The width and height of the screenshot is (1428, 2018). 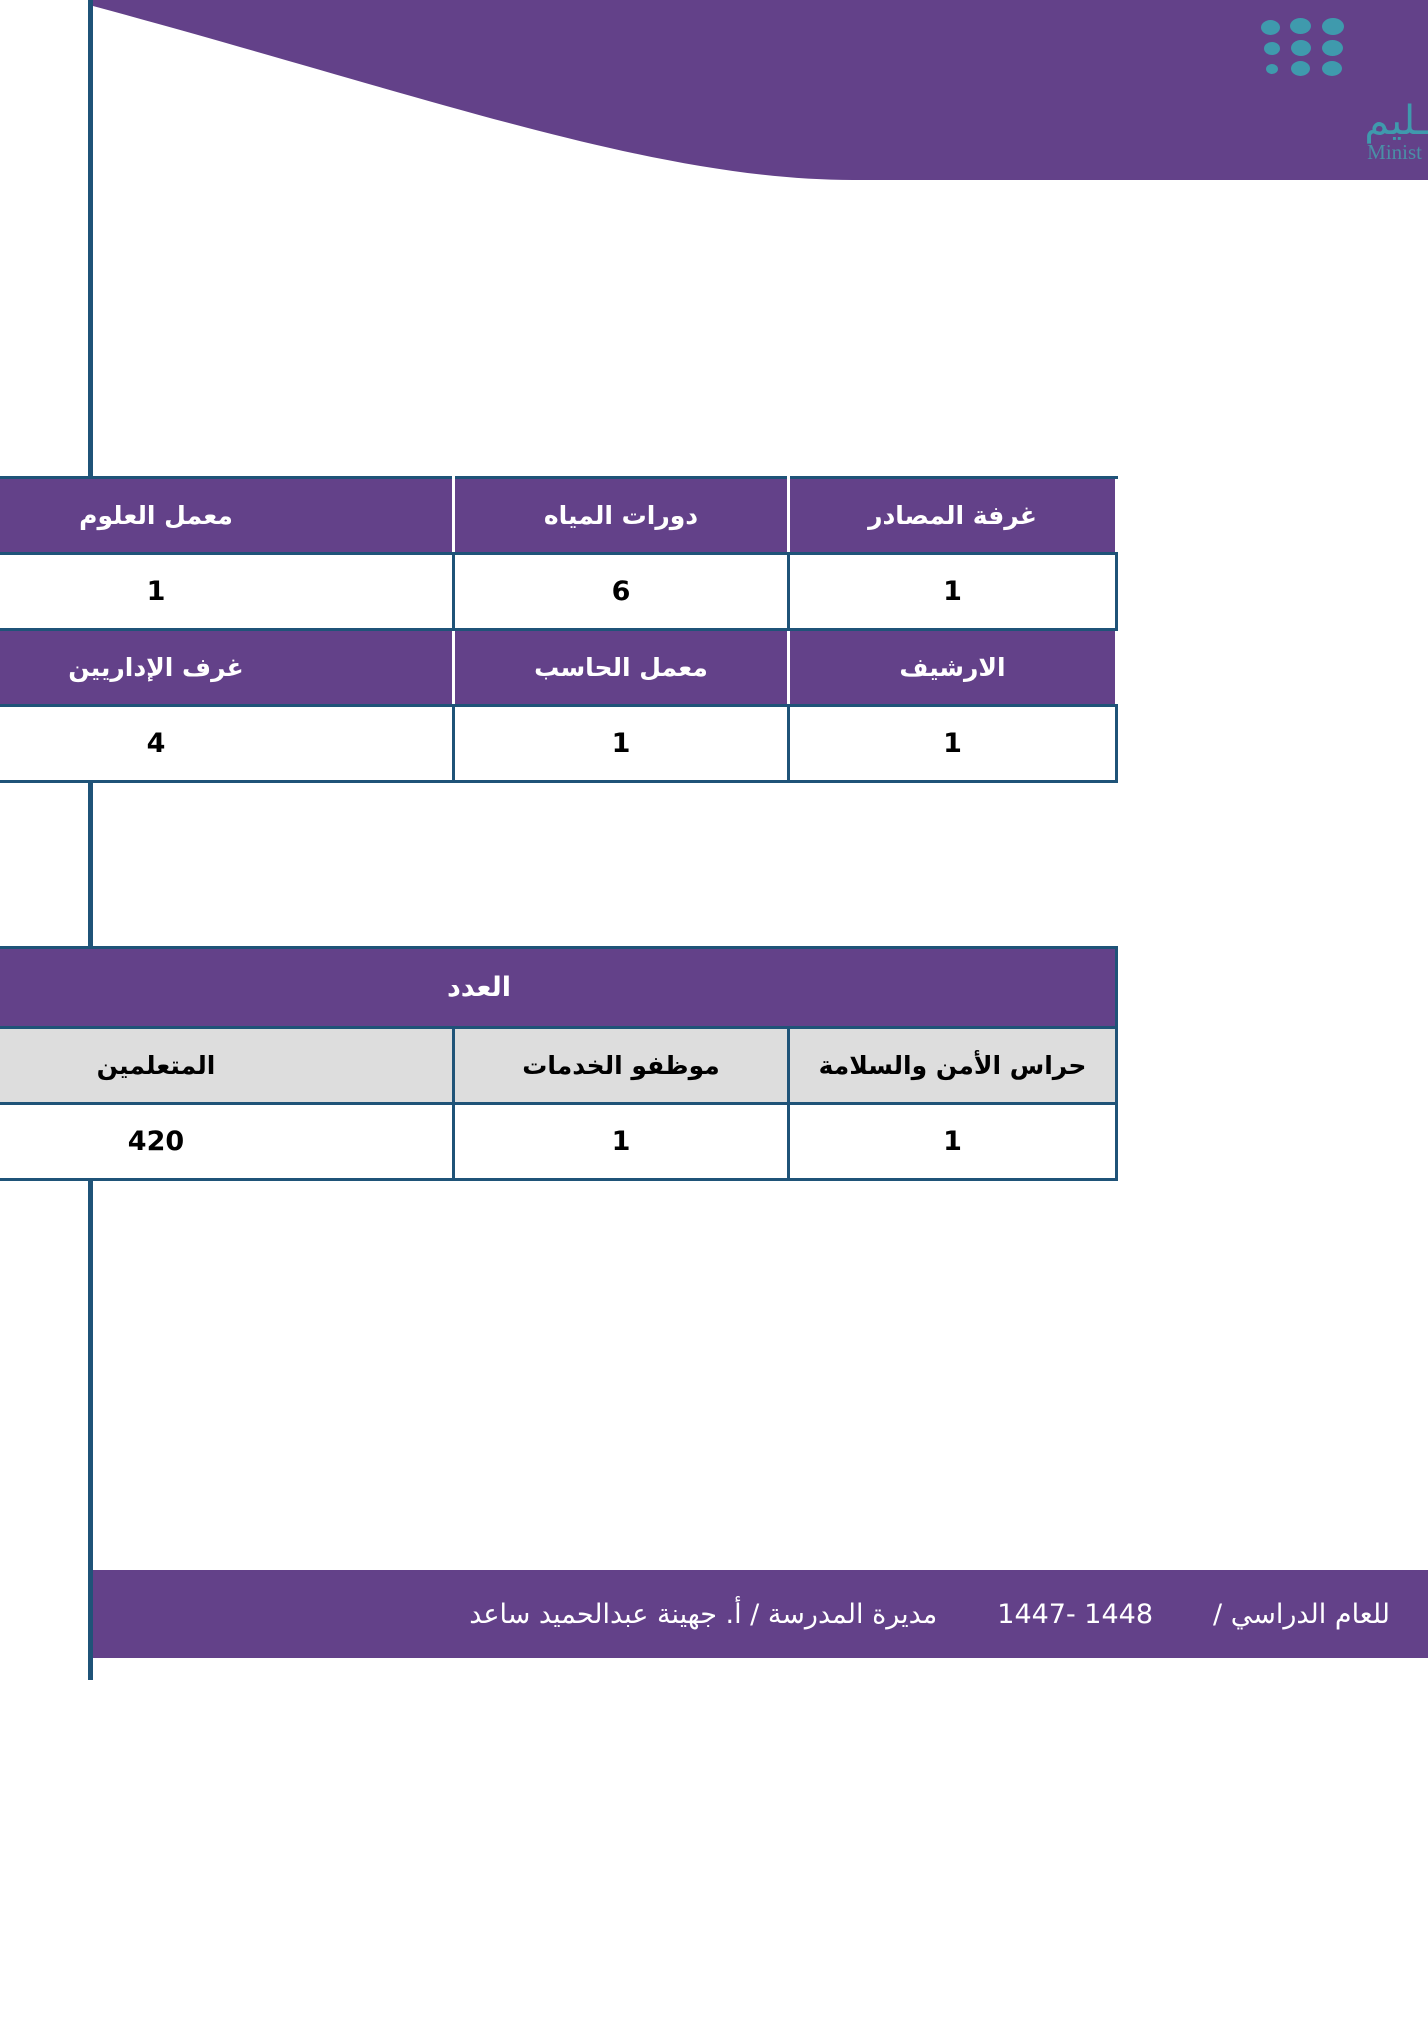 What do you see at coordinates (228, 1141) in the screenshot?
I see `people-value-students: 420` at bounding box center [228, 1141].